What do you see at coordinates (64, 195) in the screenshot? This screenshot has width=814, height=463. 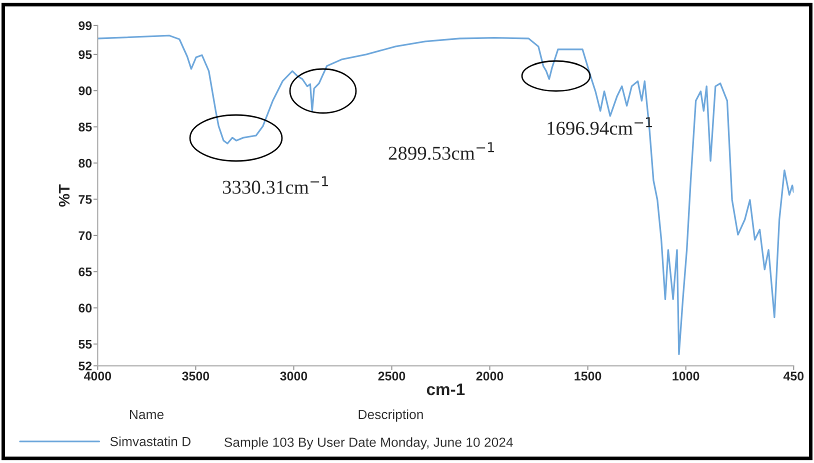 I see `y-axis-title: %T` at bounding box center [64, 195].